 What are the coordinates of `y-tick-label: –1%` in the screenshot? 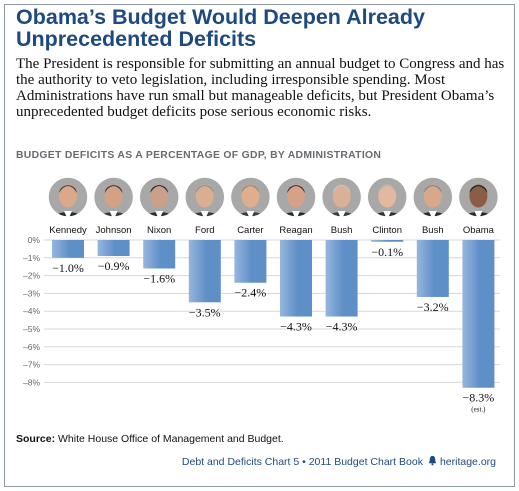 It's located at (31, 258).